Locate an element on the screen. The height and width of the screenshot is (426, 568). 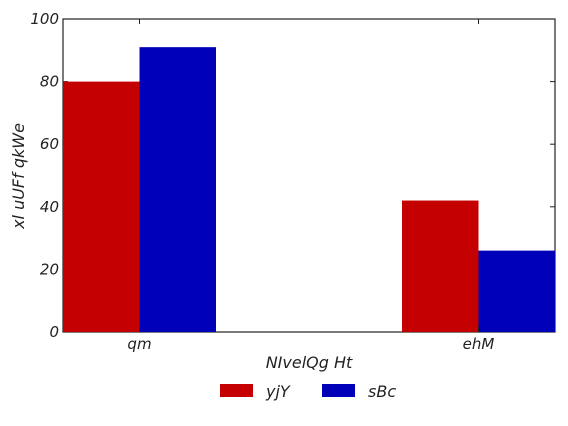
bar-sBc-ehM is located at coordinates (517, 291).